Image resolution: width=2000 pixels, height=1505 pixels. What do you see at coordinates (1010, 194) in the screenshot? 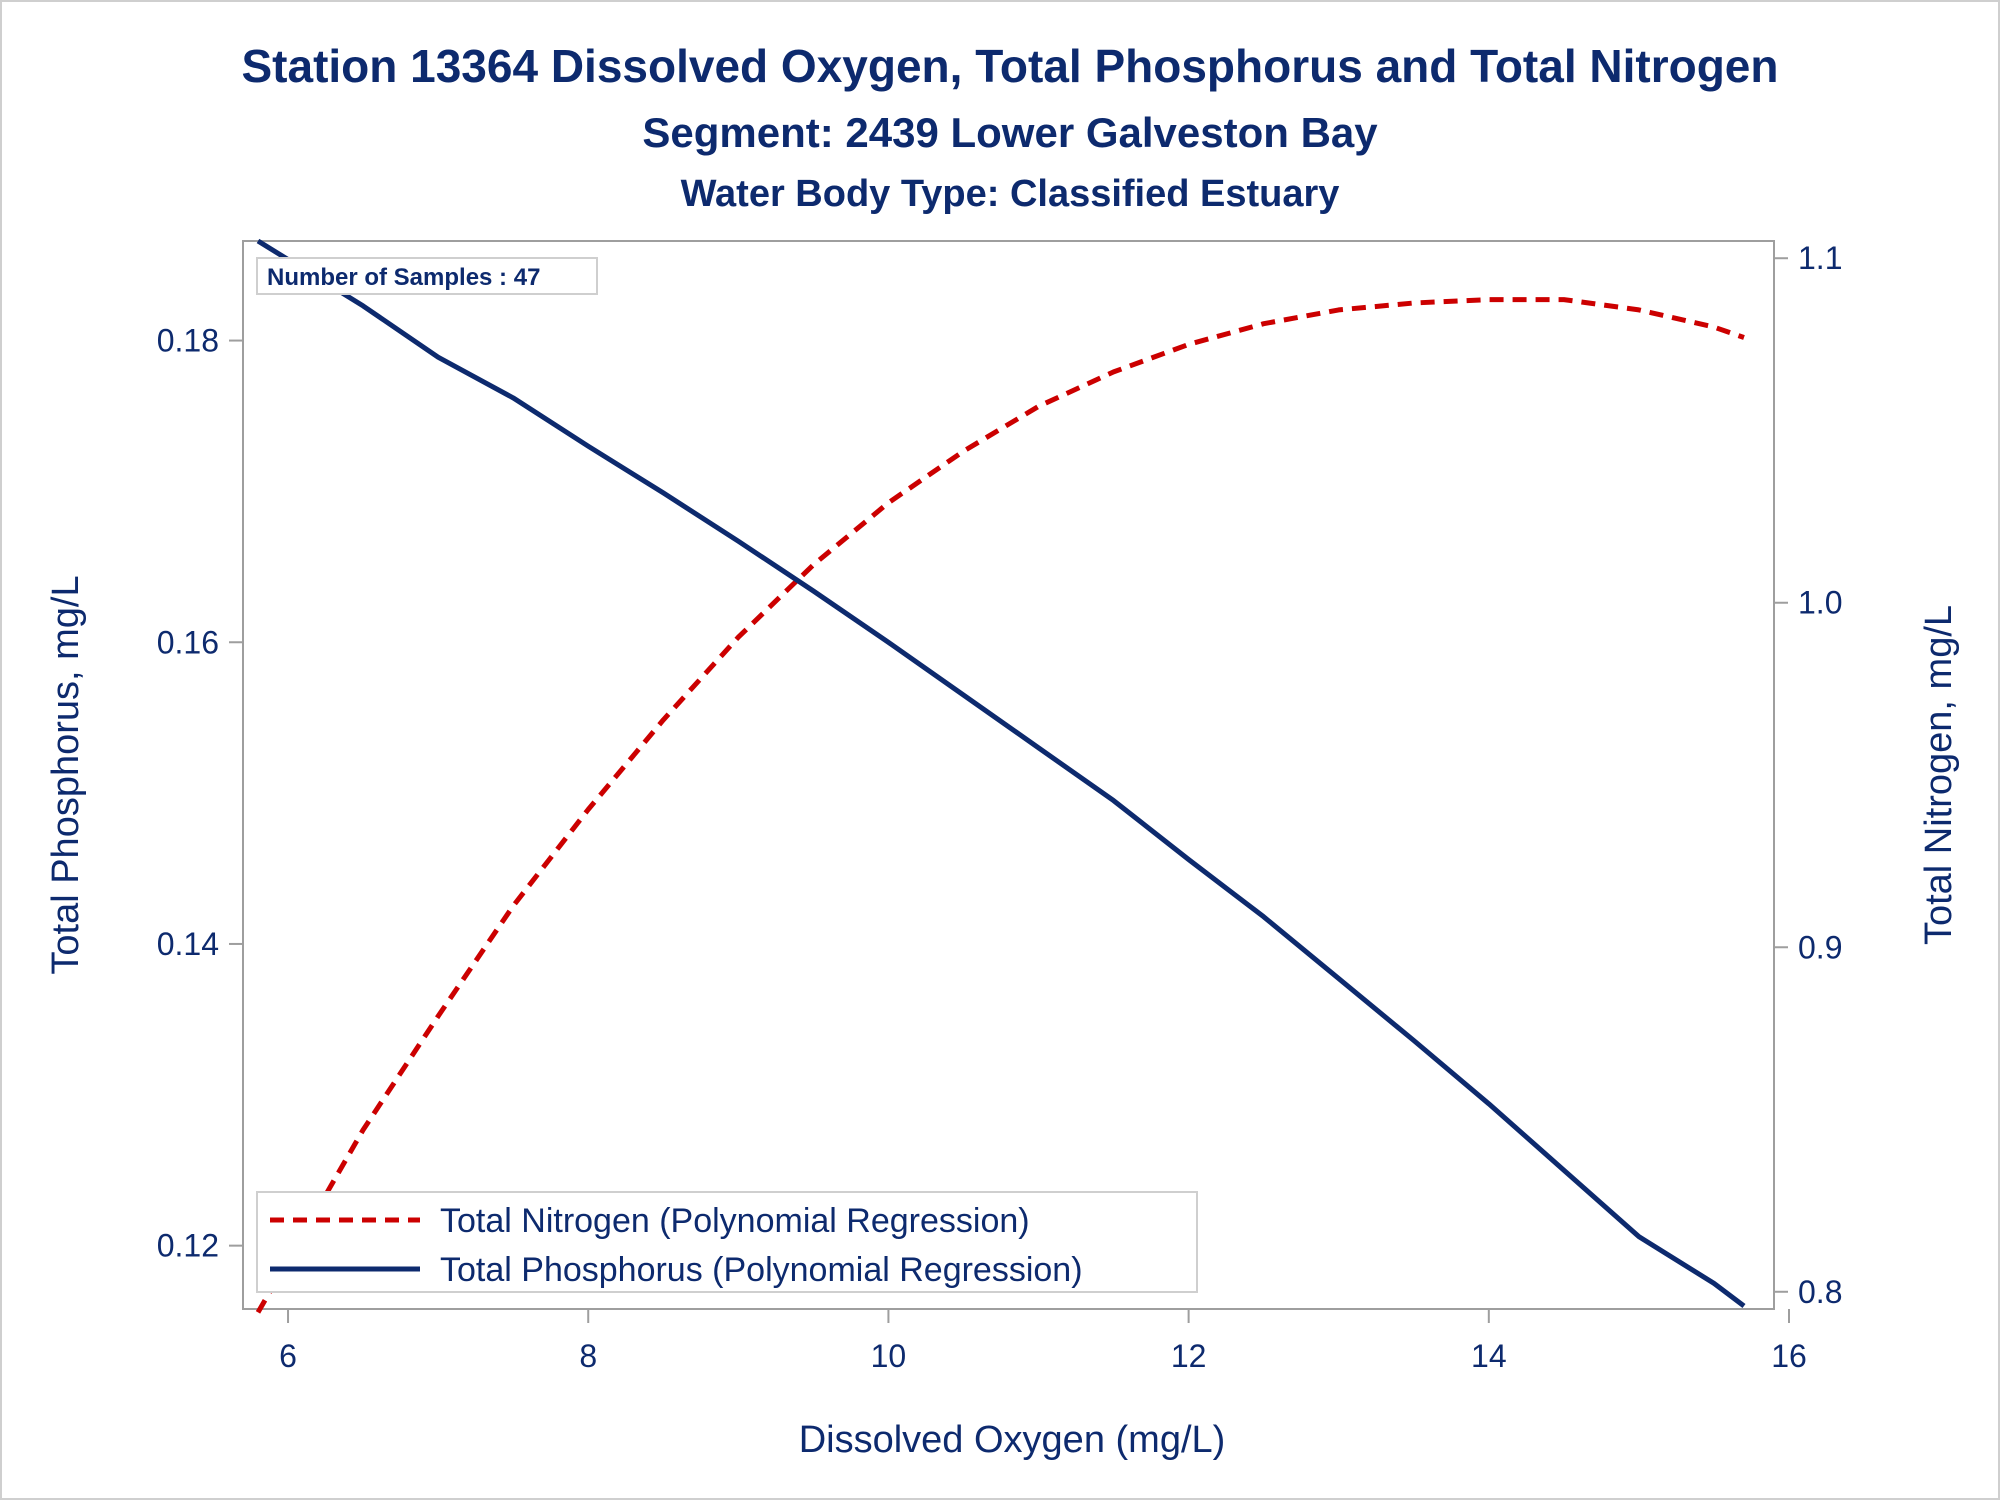
I see `chart-subtitle-2: Water Body Type: Classified Estuary` at bounding box center [1010, 194].